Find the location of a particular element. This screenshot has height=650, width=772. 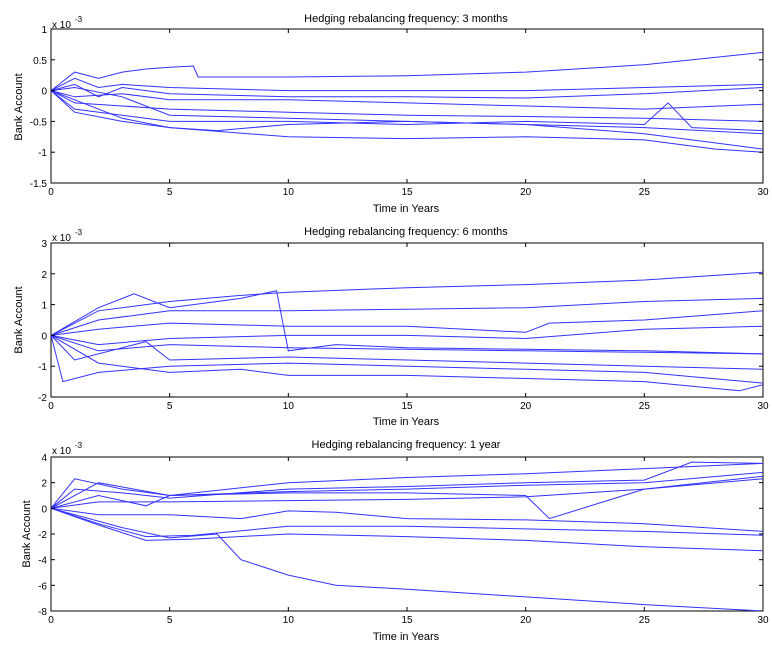

y-tick-label: 4 is located at coordinates (44, 458).